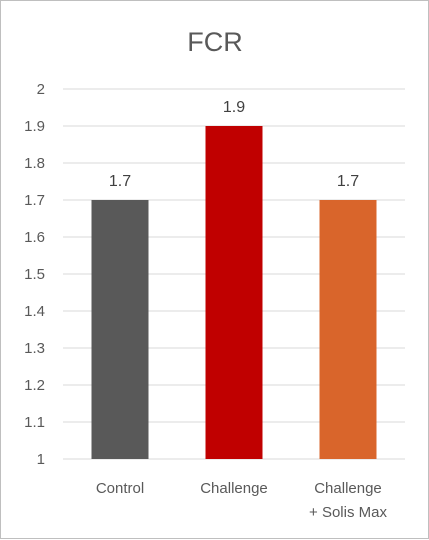 The height and width of the screenshot is (540, 429). I want to click on category-label: + Solis Max, so click(348, 512).